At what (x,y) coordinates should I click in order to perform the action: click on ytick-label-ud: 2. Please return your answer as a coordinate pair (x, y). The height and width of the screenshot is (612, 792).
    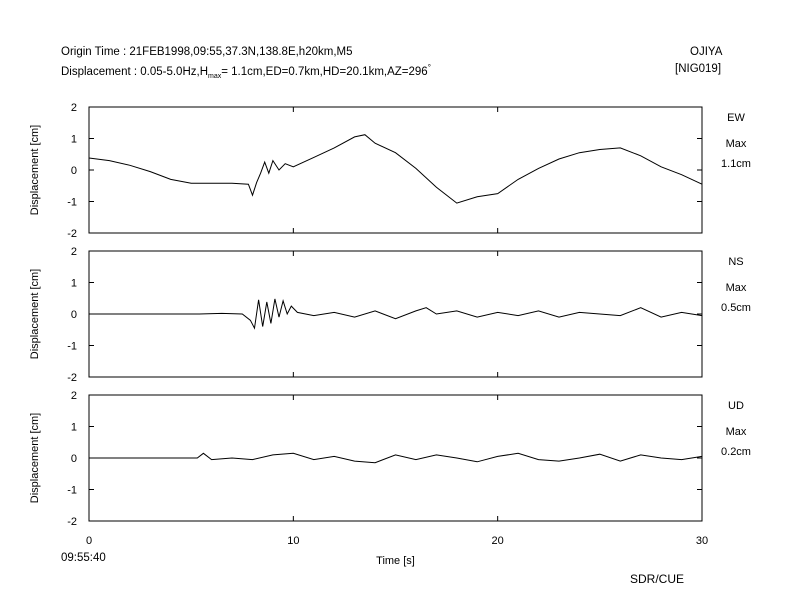
    Looking at the image, I should click on (74, 396).